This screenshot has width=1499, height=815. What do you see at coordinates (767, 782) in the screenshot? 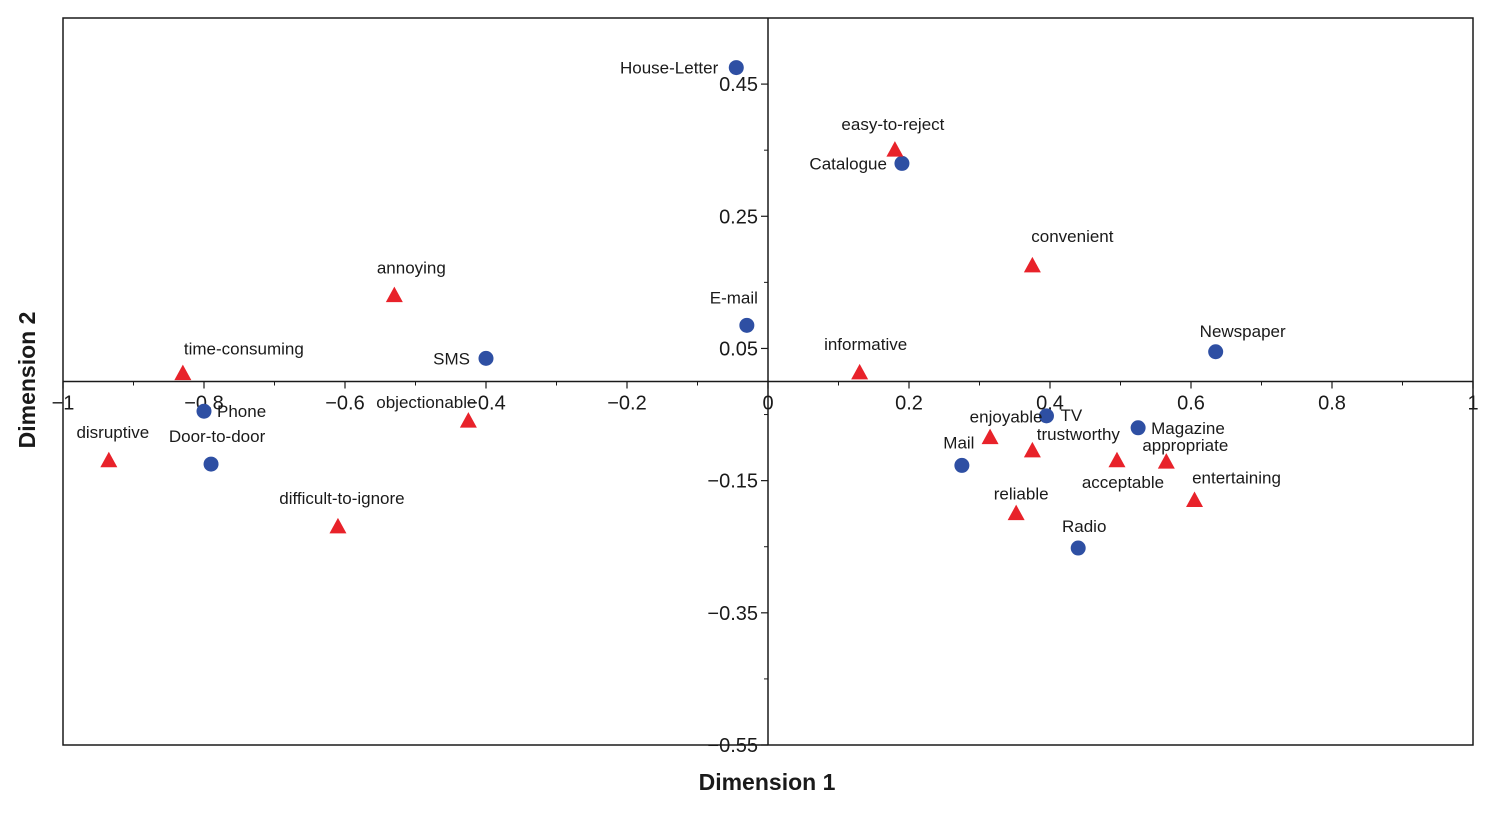
I see `x-axis-title: Dimension 1` at bounding box center [767, 782].